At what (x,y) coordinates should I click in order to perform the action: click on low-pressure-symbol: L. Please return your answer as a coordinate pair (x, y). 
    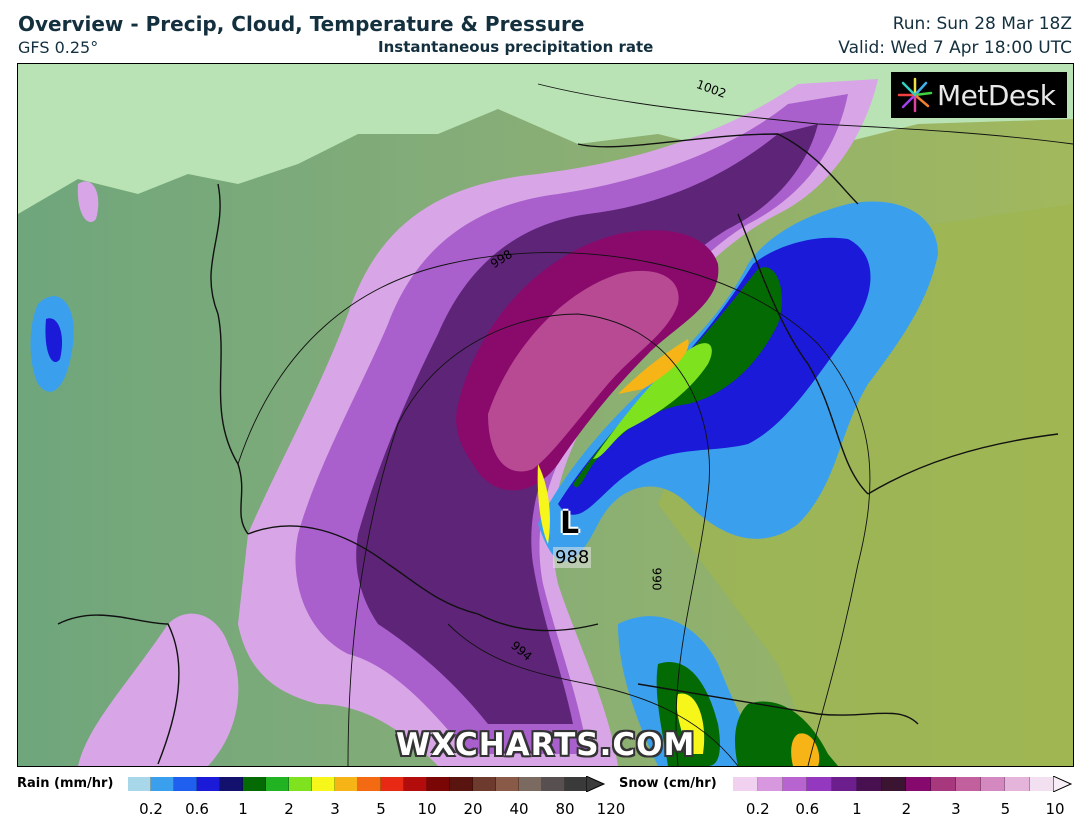
    Looking at the image, I should click on (570, 523).